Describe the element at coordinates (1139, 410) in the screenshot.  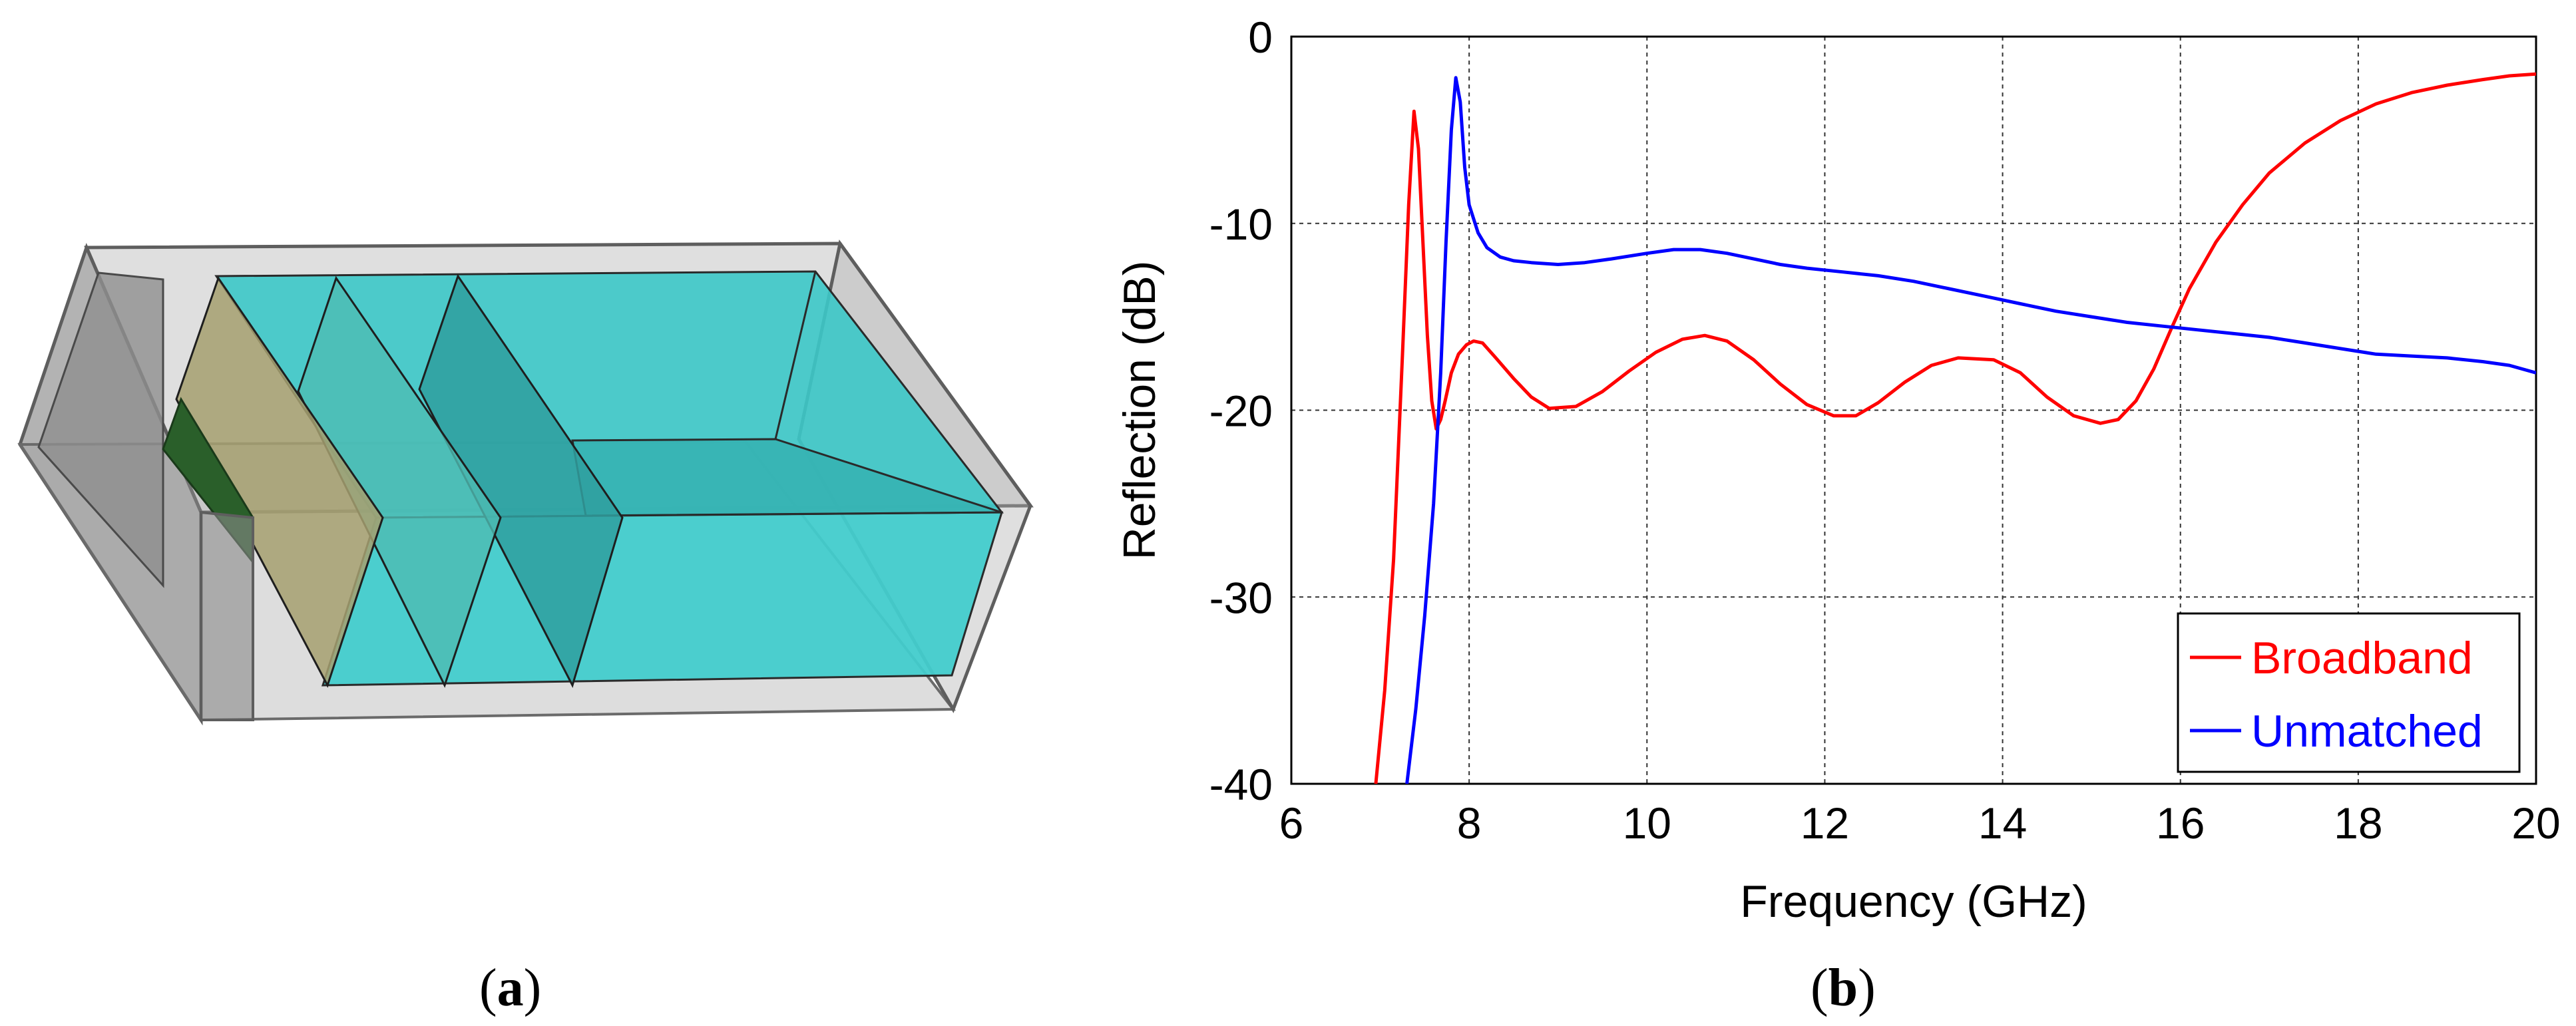
I see `y-axis-label: Reflection (dB)` at that location.